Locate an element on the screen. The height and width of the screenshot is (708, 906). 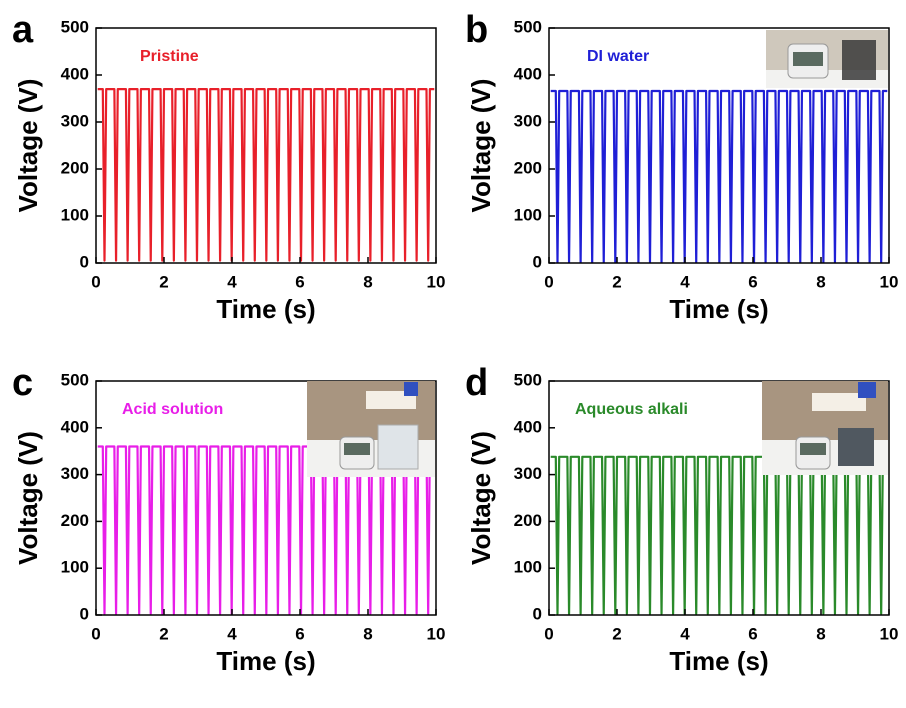
panel-letter: d is located at coordinates (476, 383).